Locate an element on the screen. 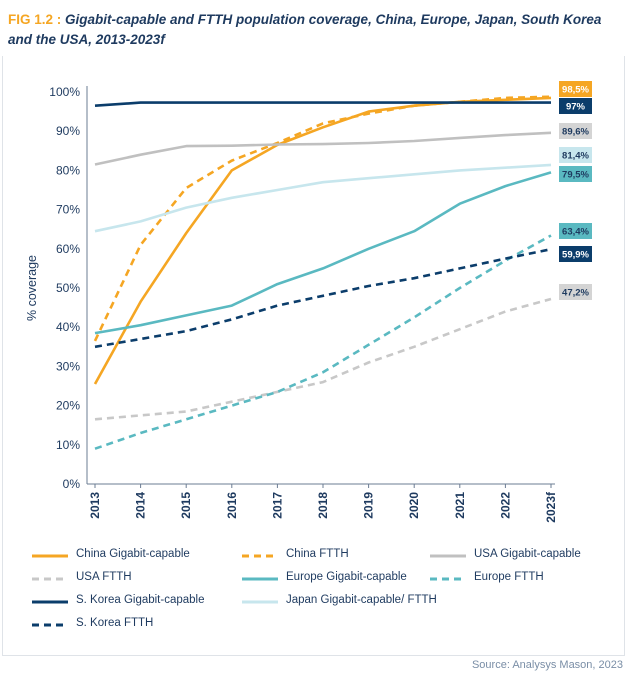  y-tick-label: 60% is located at coordinates (68, 249).